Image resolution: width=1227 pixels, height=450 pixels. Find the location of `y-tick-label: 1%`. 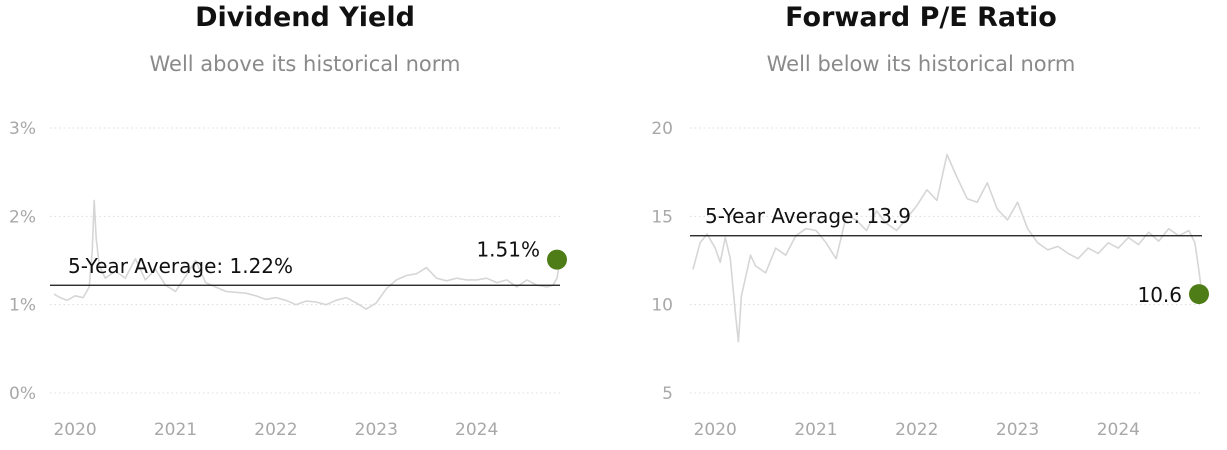

y-tick-label: 1% is located at coordinates (22, 306).